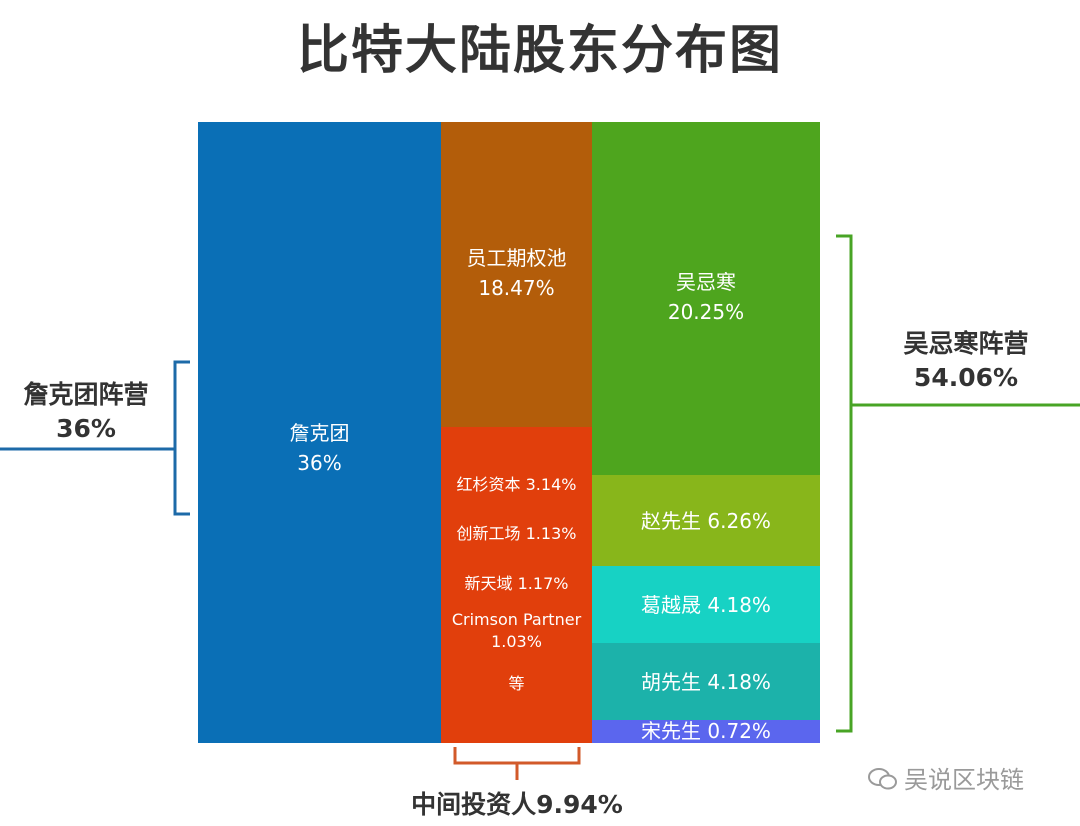  I want to click on chart-title: 比特大陆股东分布图, so click(539, 51).